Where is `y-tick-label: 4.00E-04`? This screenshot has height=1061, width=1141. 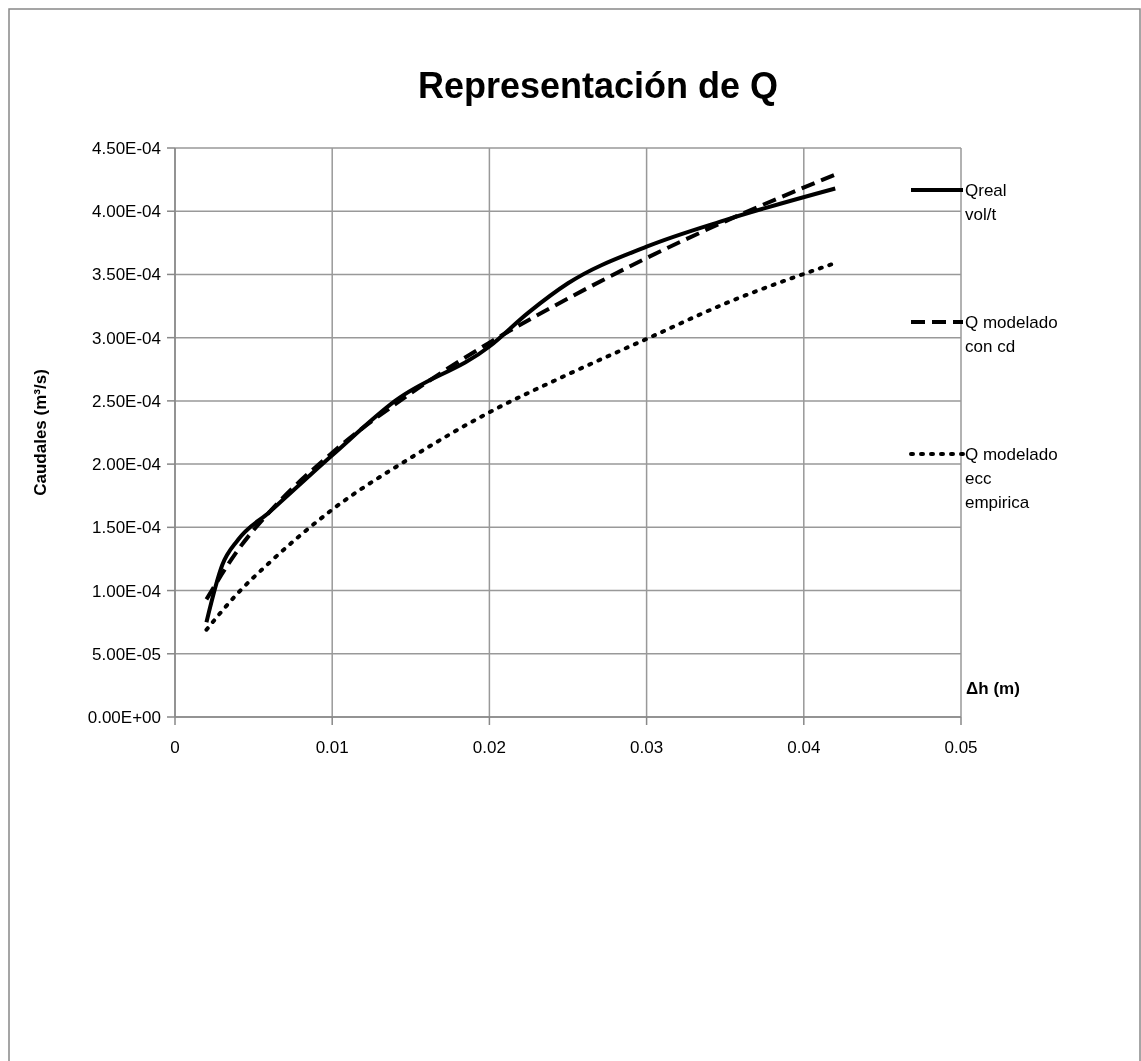
y-tick-label: 4.00E-04 is located at coordinates (126, 212).